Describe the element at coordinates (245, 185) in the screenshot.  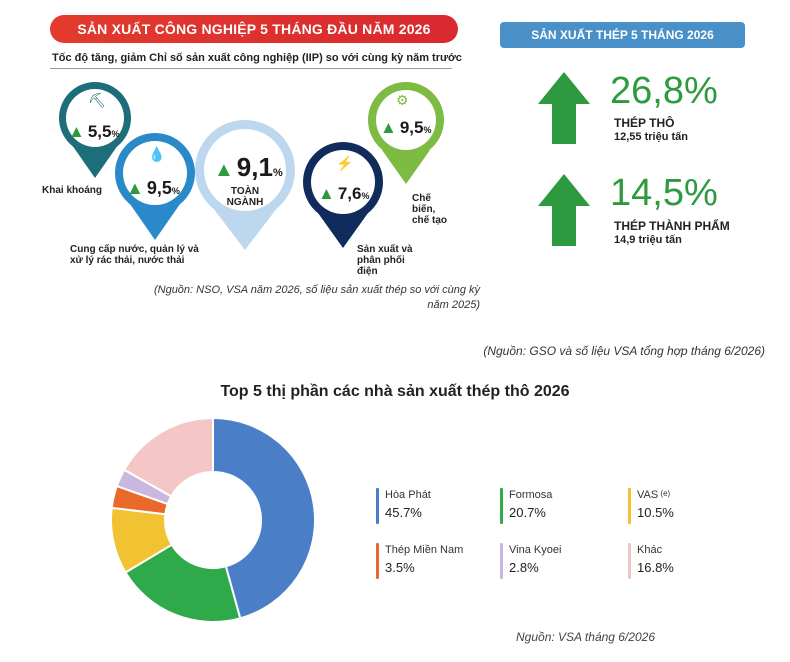
I see `pin-total` at that location.